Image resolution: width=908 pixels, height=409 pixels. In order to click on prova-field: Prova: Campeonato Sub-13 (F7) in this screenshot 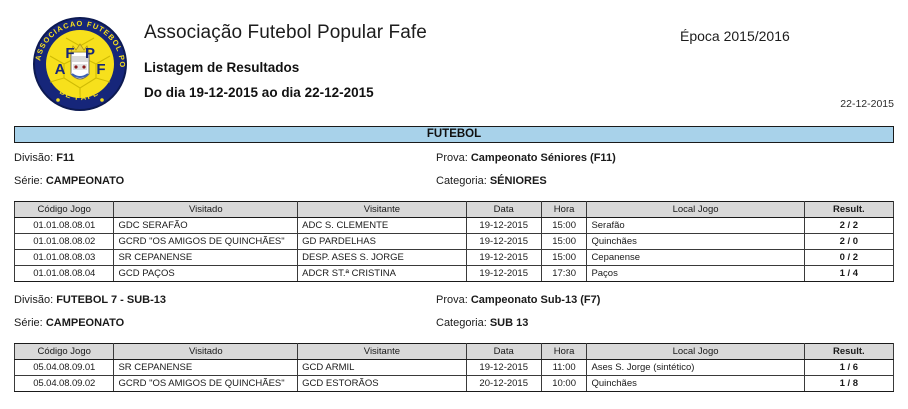, I will do `click(518, 300)`.